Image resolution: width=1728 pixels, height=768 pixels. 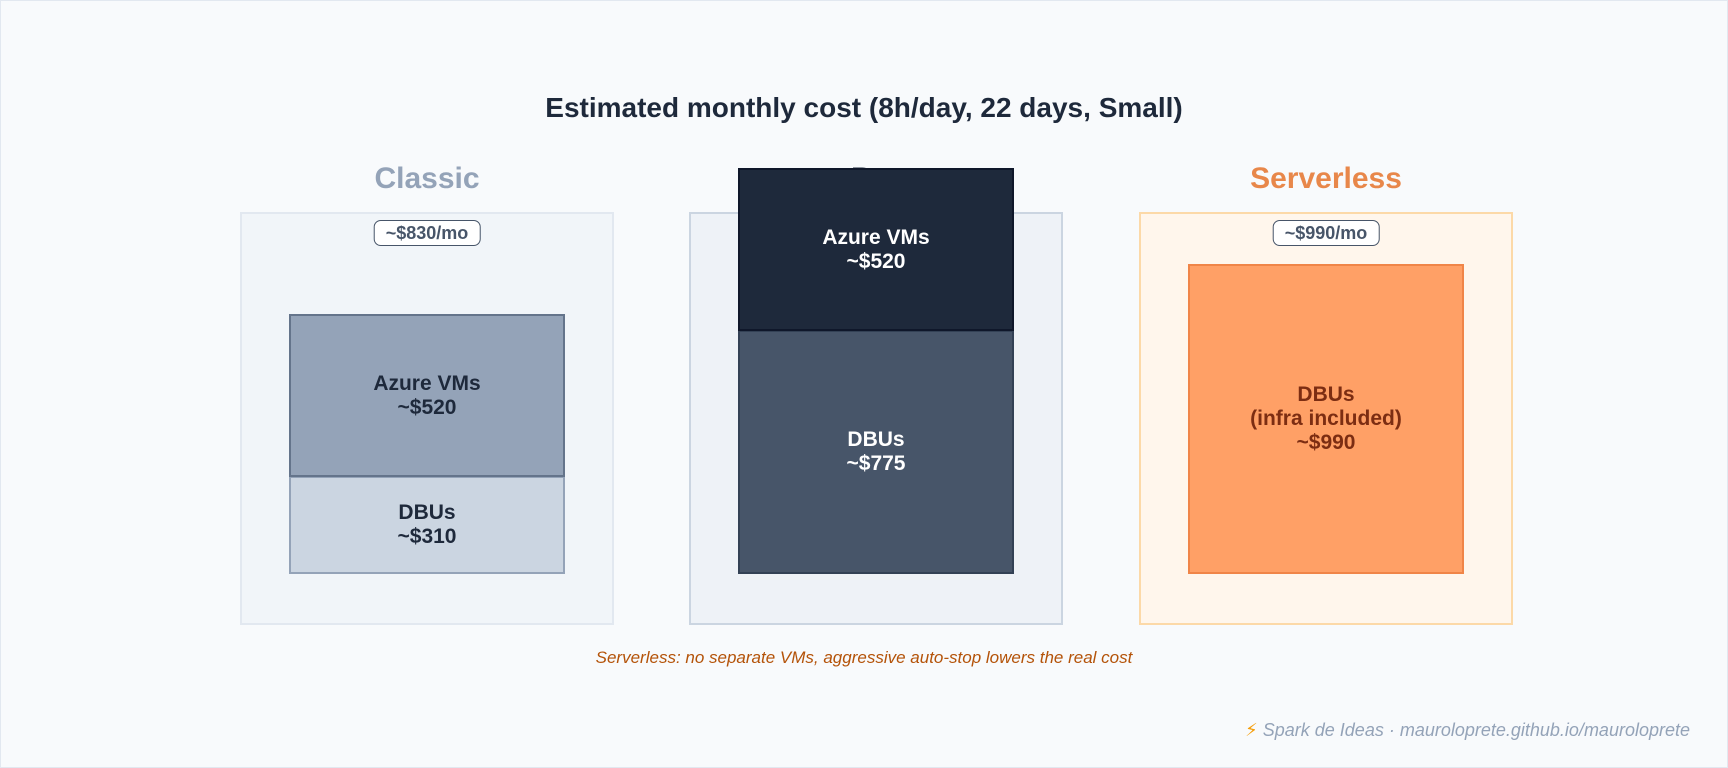 What do you see at coordinates (427, 178) in the screenshot?
I see `column-title-classic: Classic` at bounding box center [427, 178].